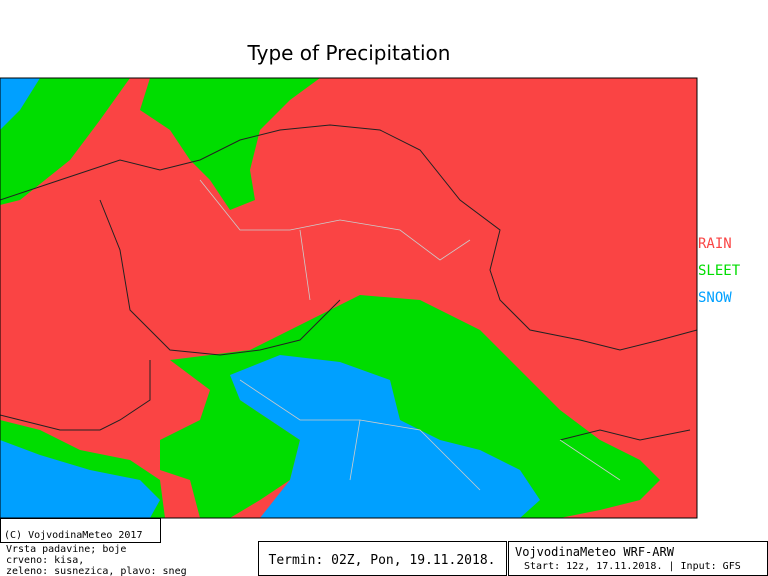 The height and width of the screenshot is (576, 768). I want to click on legend-label: RAIN, so click(715, 244).